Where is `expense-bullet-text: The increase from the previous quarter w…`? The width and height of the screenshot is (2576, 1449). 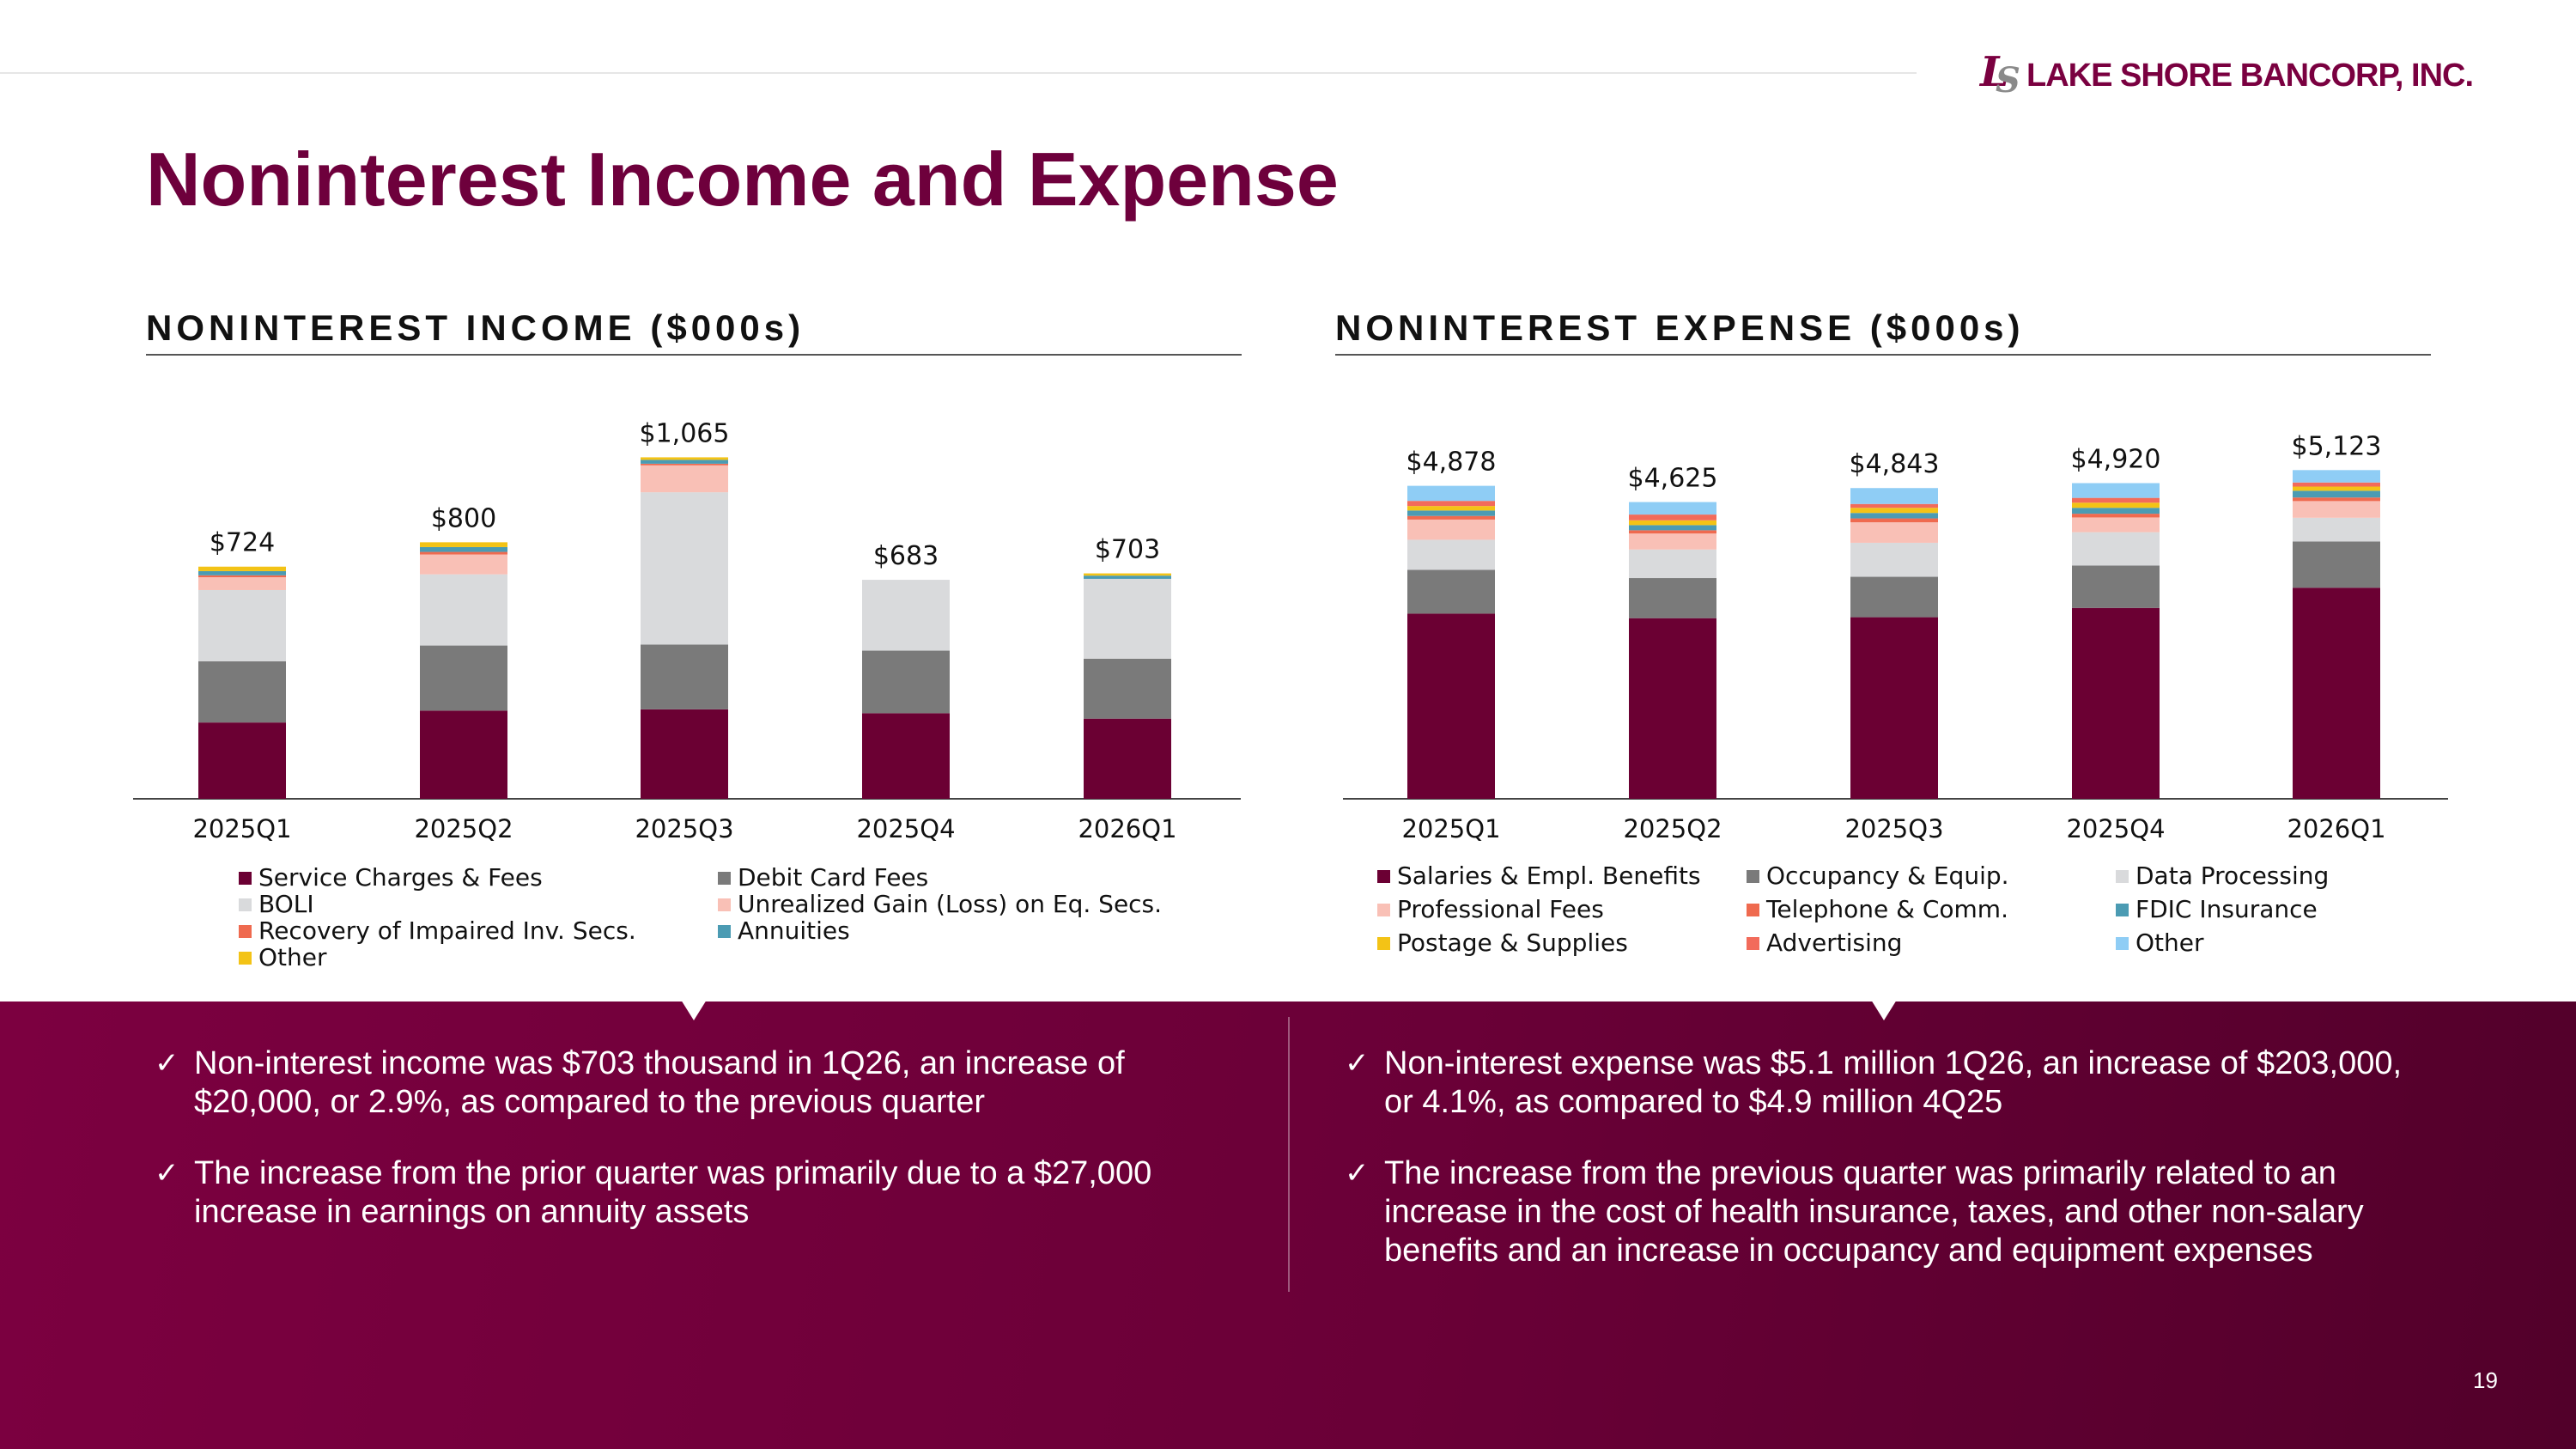
expense-bullet-text: The increase from the previous quarter w… is located at coordinates (1874, 1212).